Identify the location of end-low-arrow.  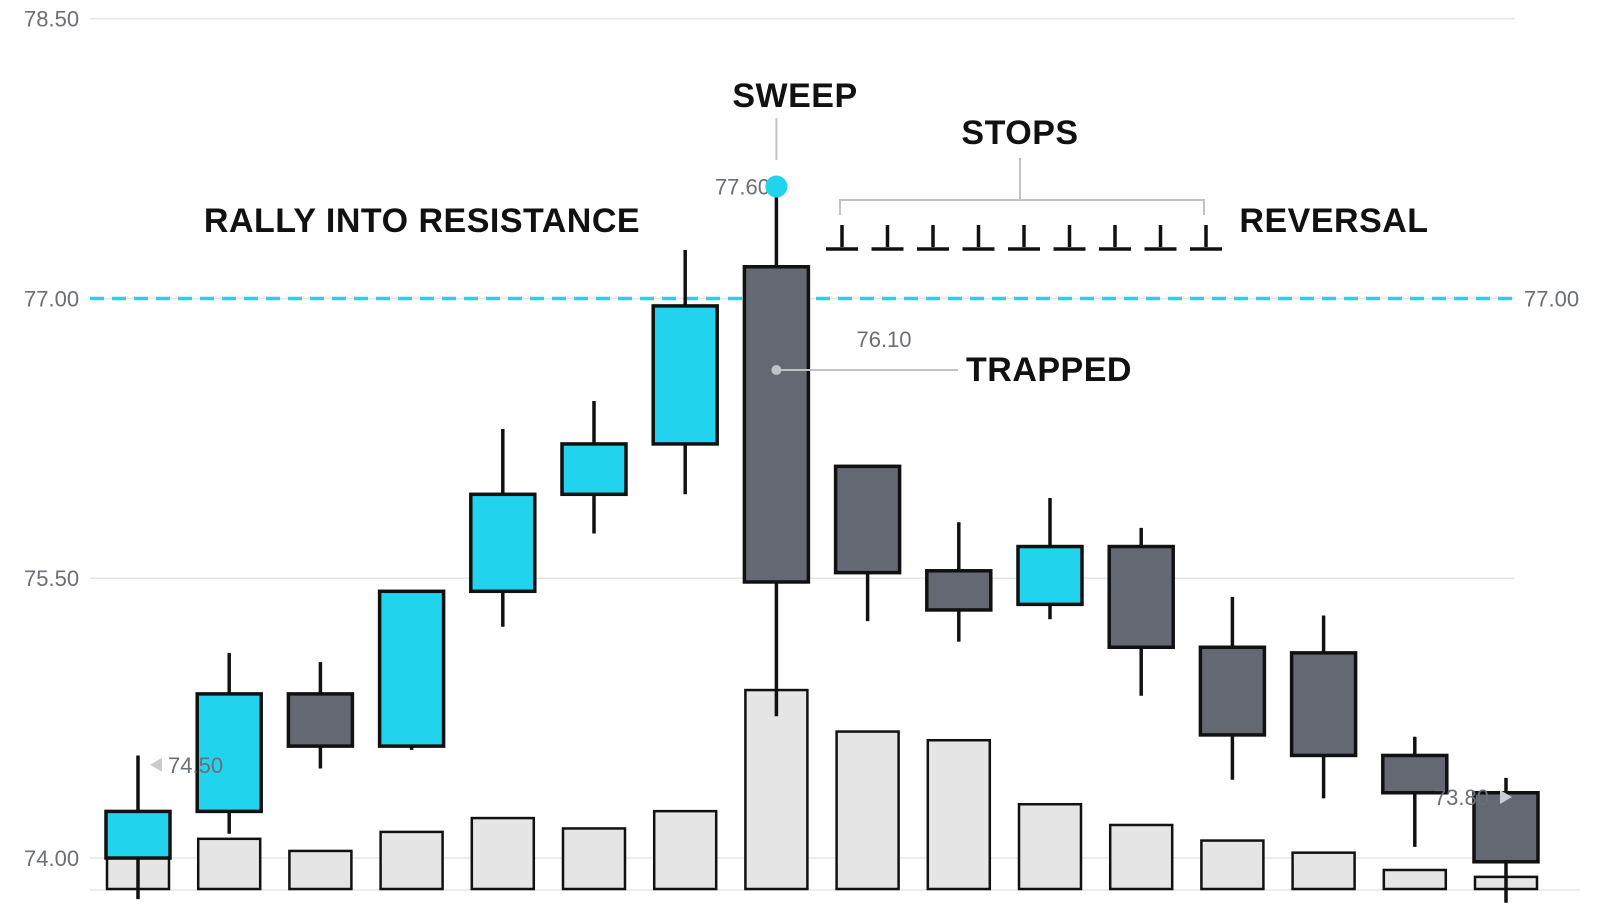
(1506, 797).